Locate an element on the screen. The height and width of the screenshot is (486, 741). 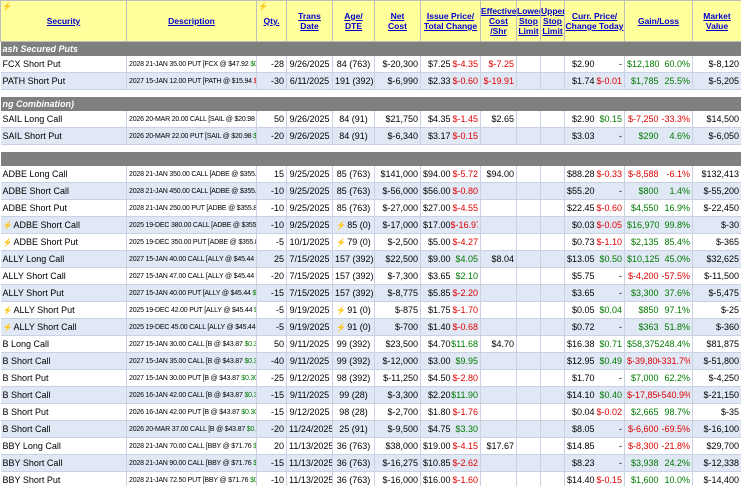
curr-price-cell: $8.05 - is located at coordinates (594, 429).